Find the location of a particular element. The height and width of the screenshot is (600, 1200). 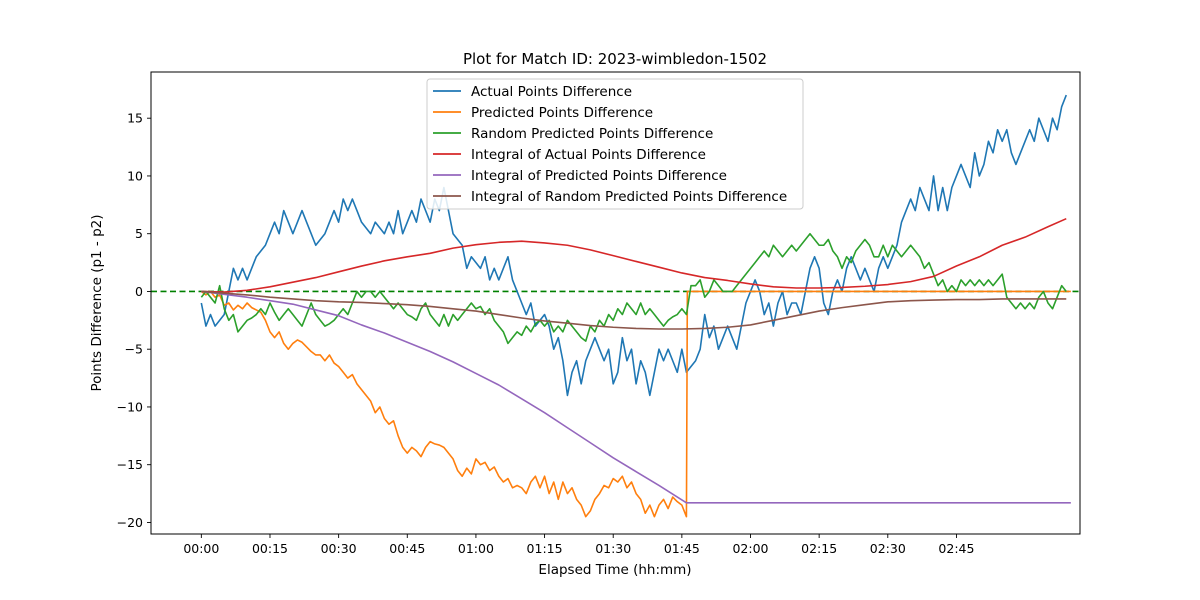

y-axis: −20 −15 −10 −5 0 5 10 15 is located at coordinates (134, 320).